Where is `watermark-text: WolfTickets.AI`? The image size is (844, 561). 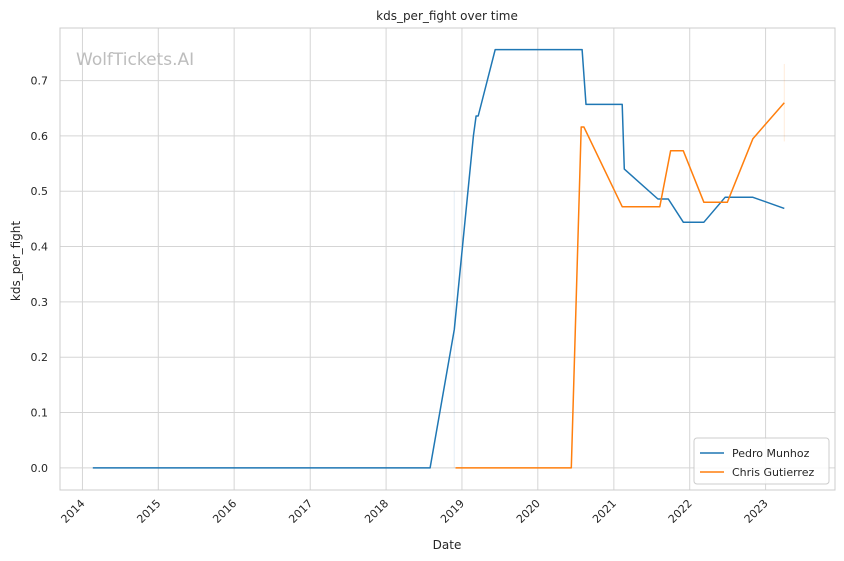 watermark-text: WolfTickets.AI is located at coordinates (135, 60).